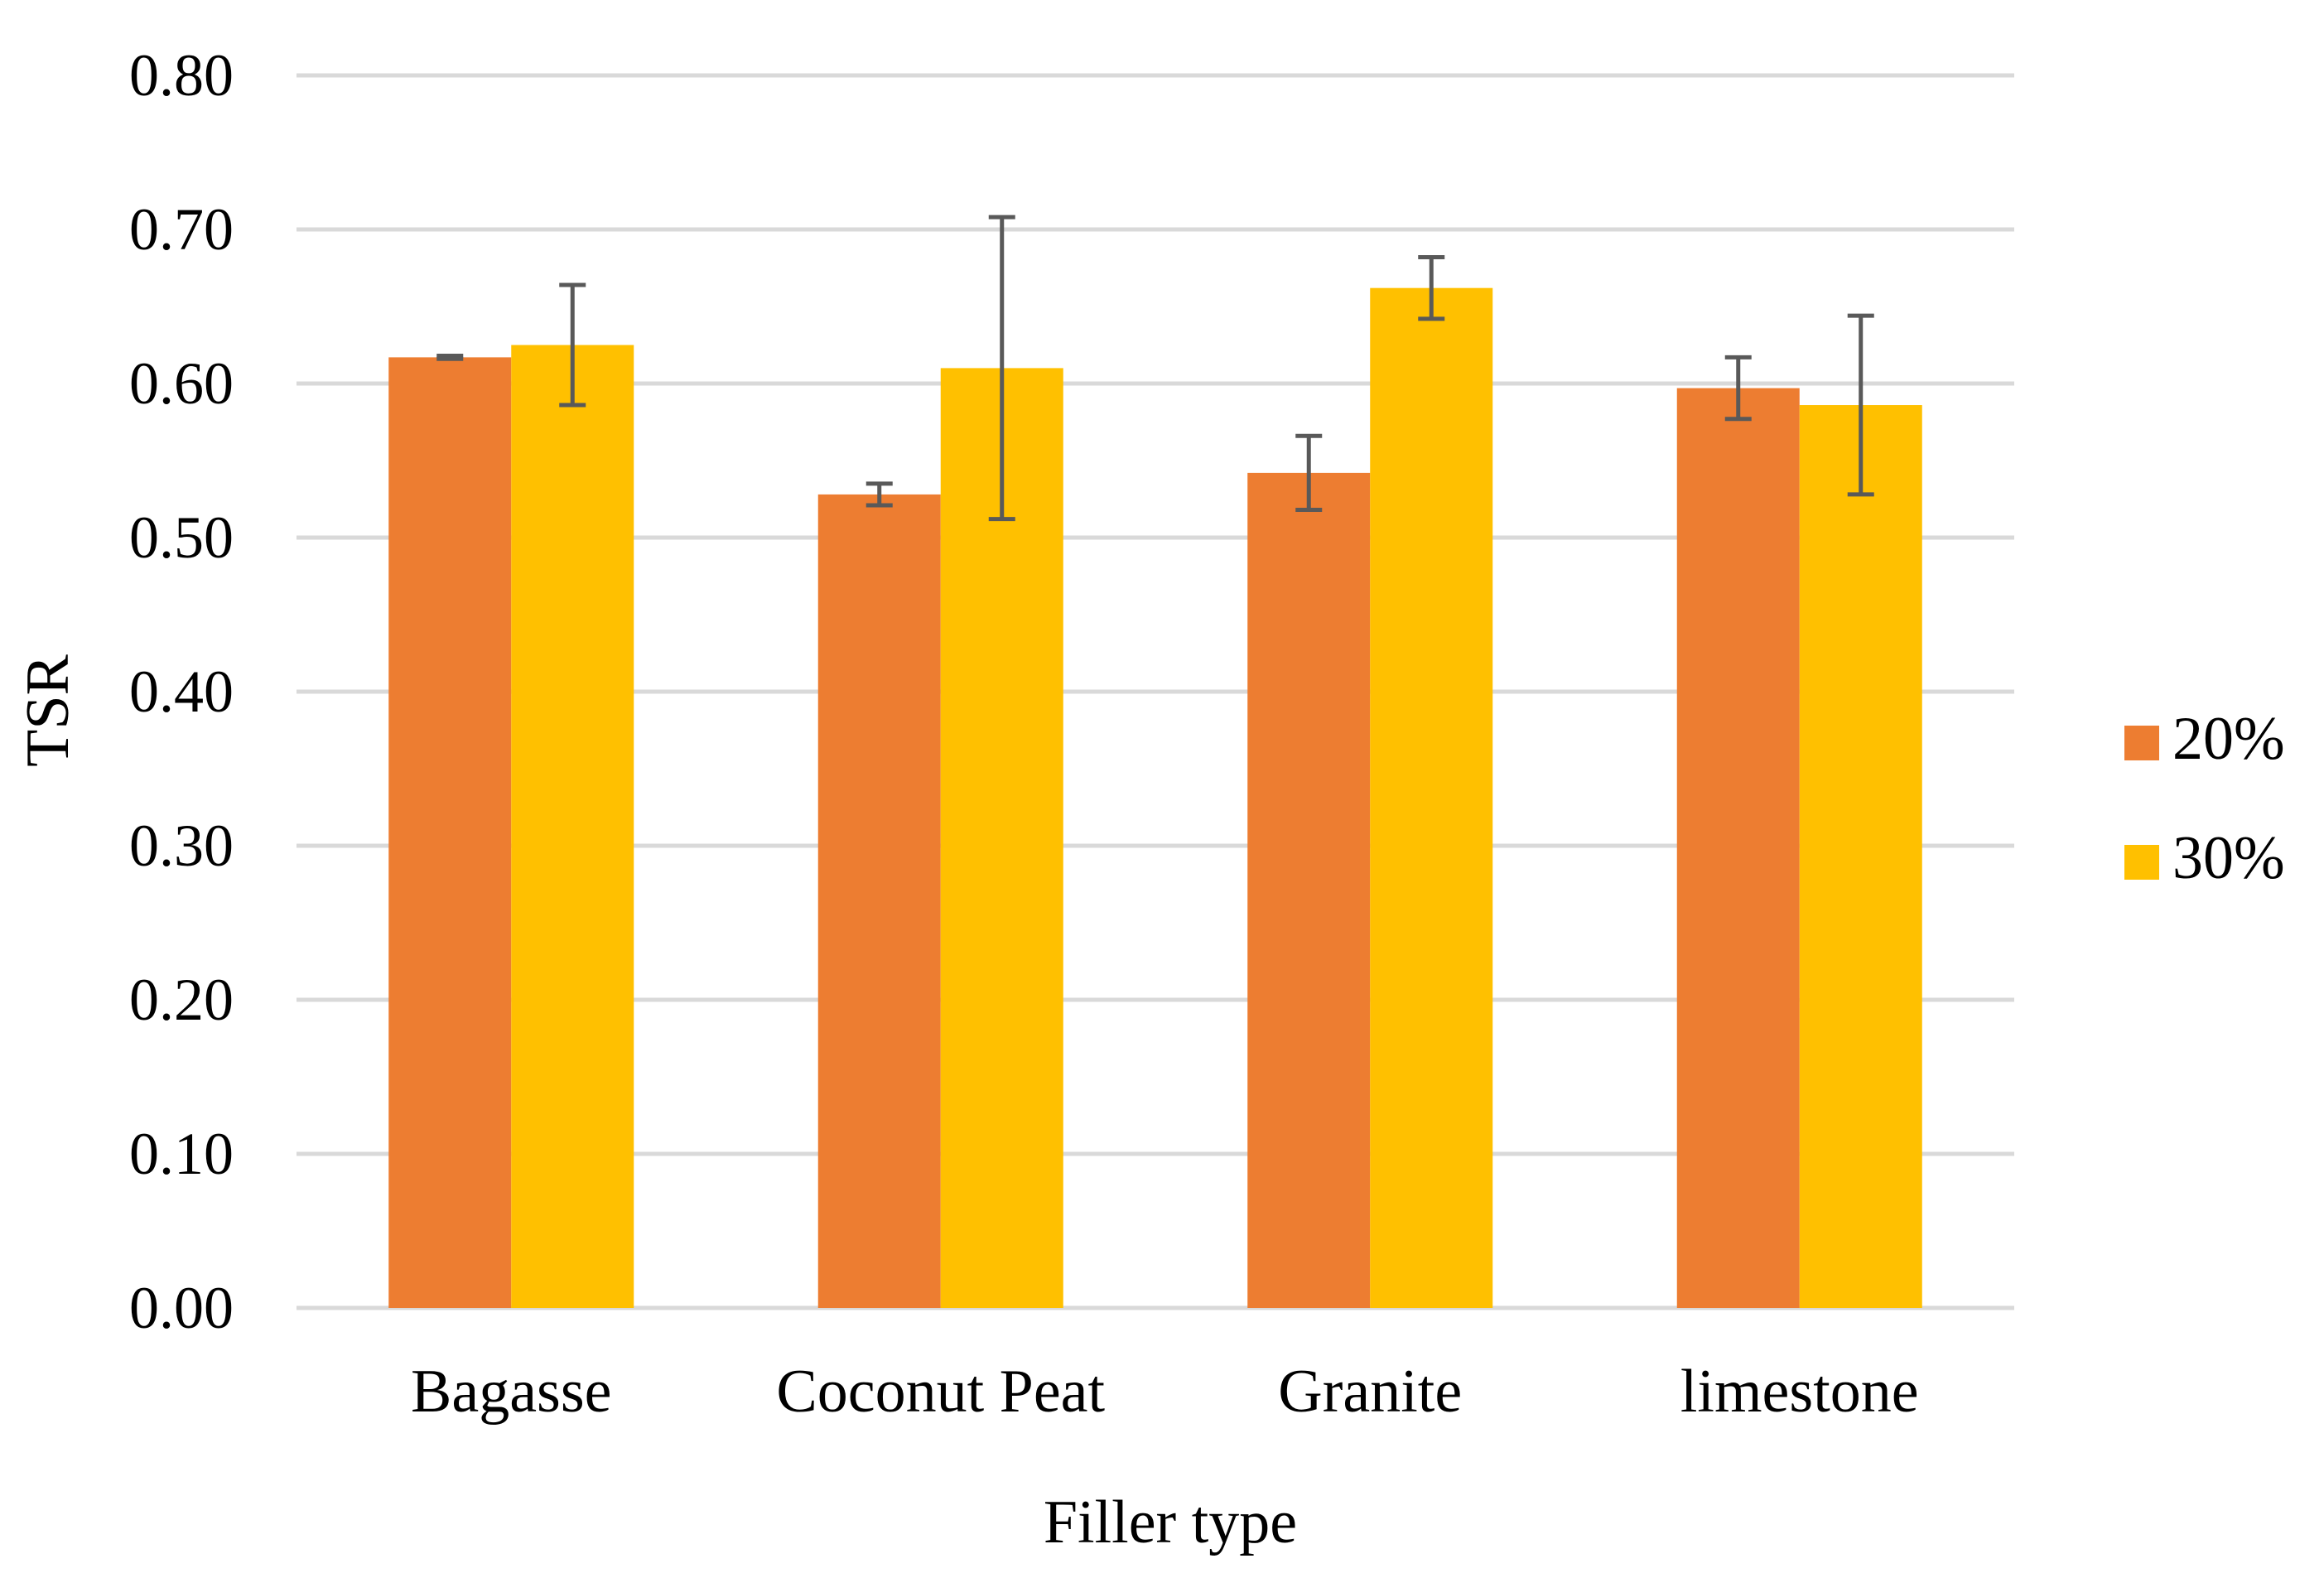  I want to click on legend-item-30pct: 30%, so click(2204, 858).